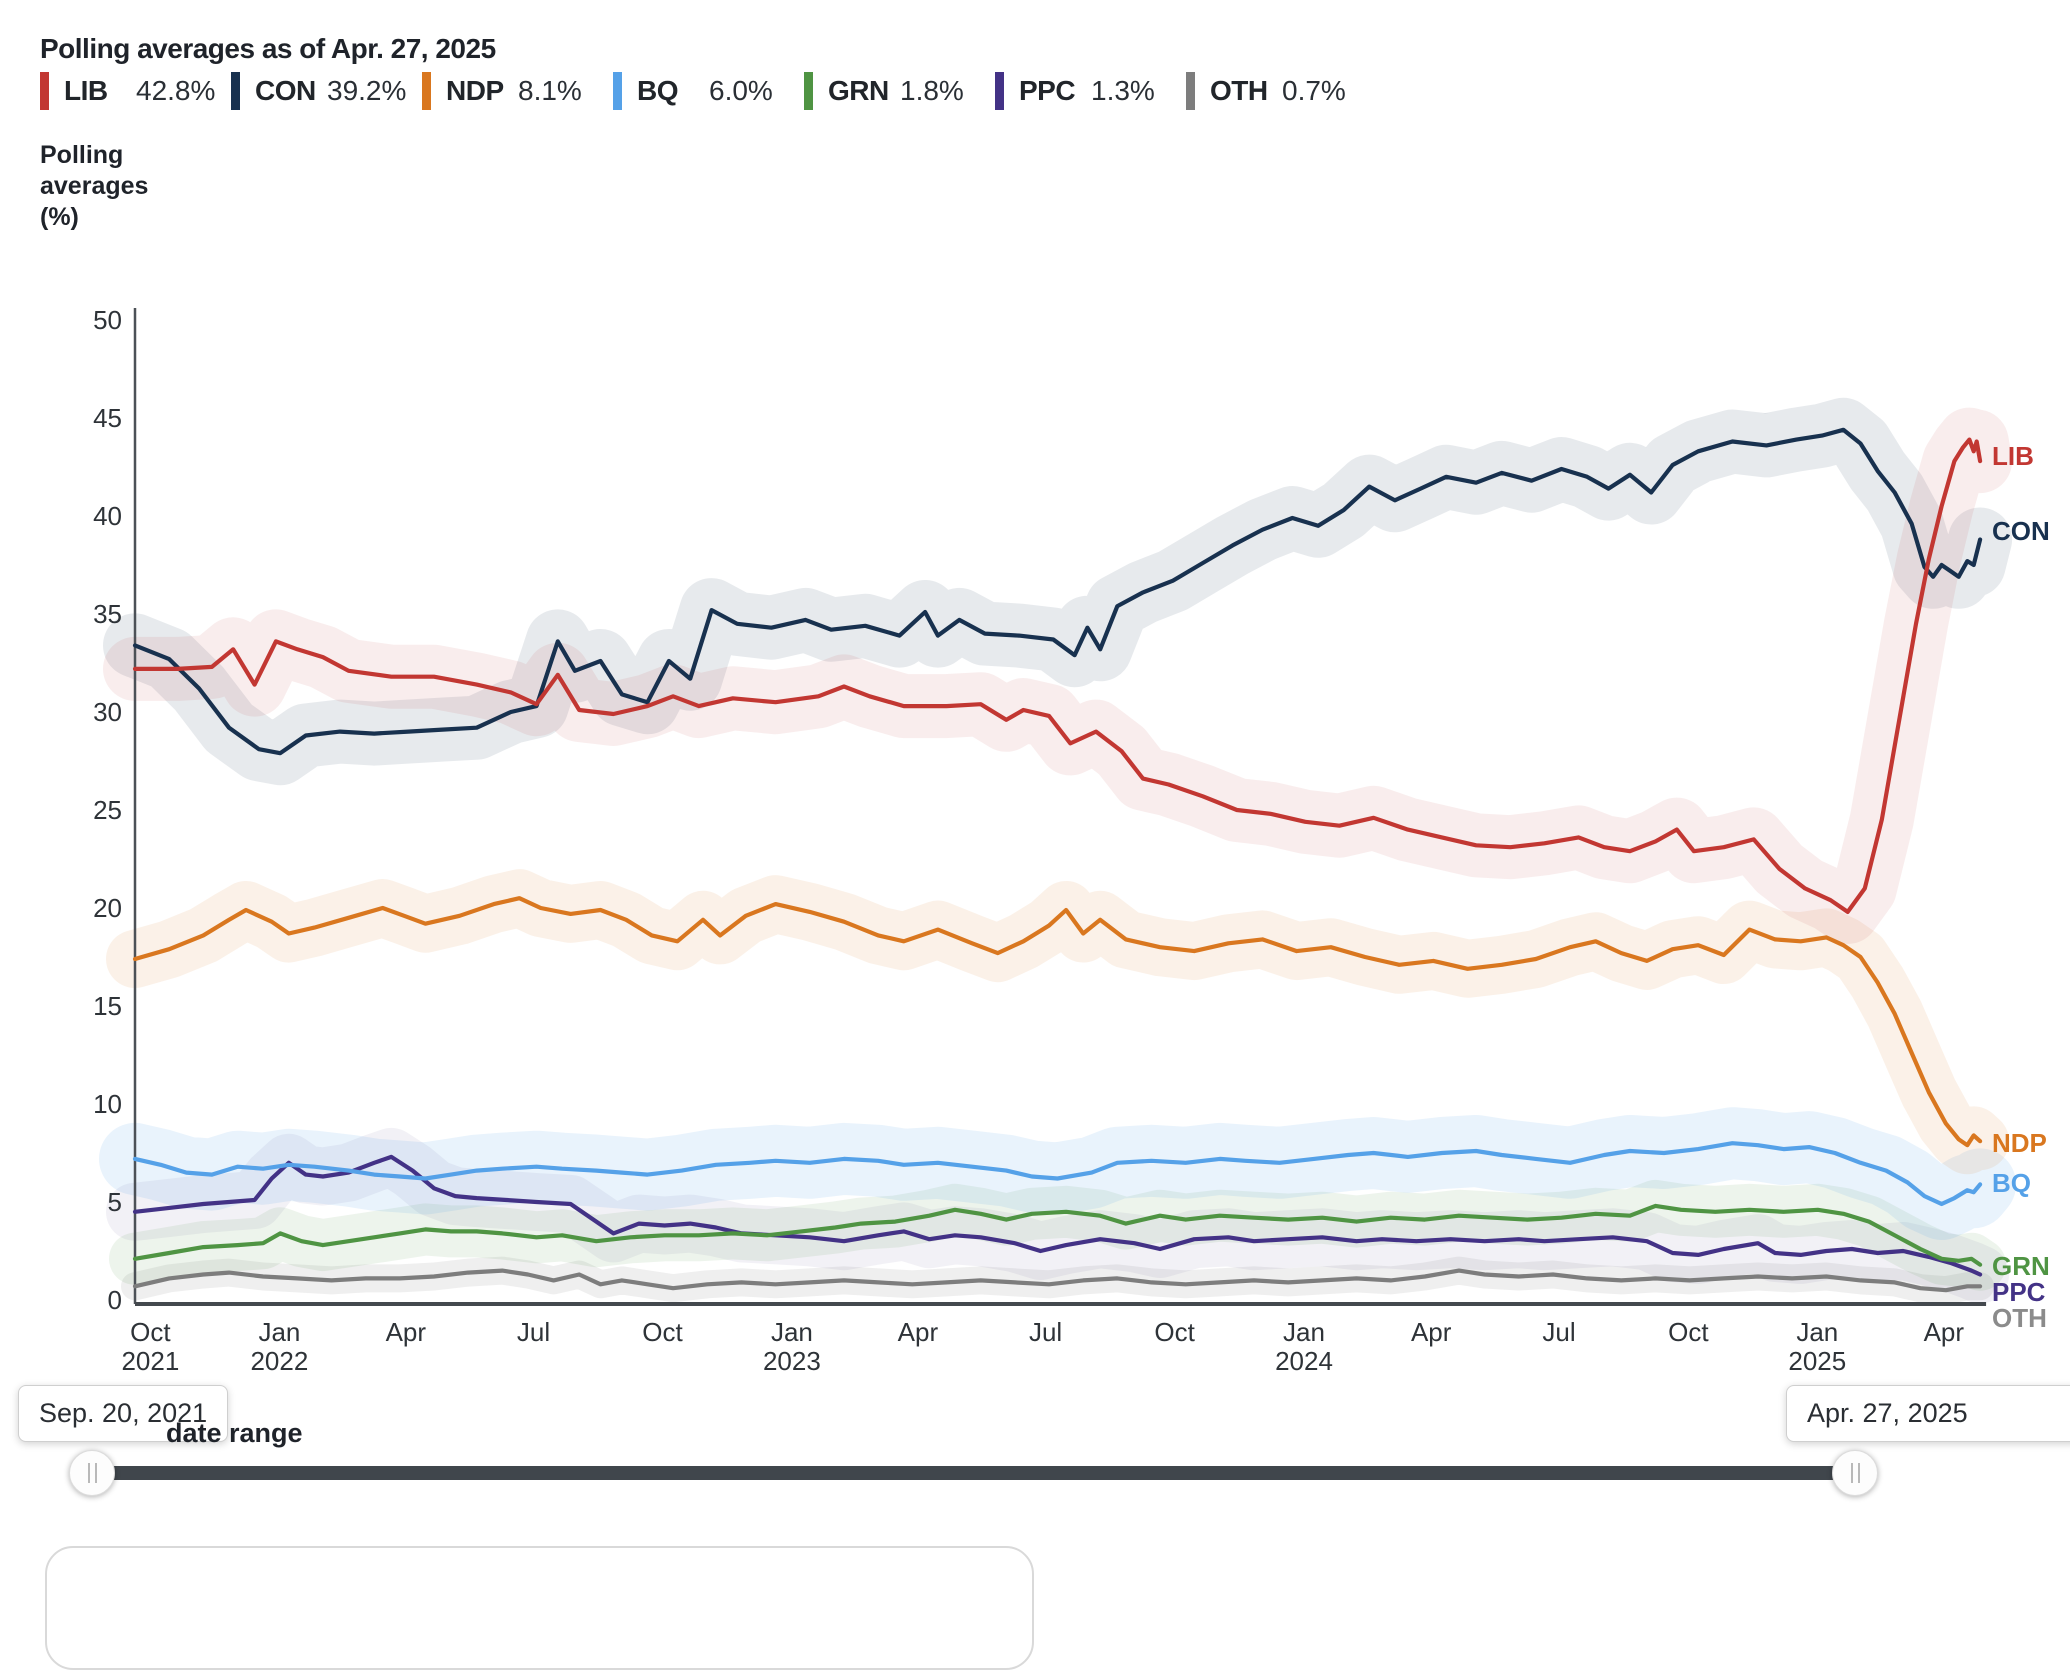 The image size is (2070, 1670). Describe the element at coordinates (115, 1300) in the screenshot. I see `y-tick-label: 0` at that location.